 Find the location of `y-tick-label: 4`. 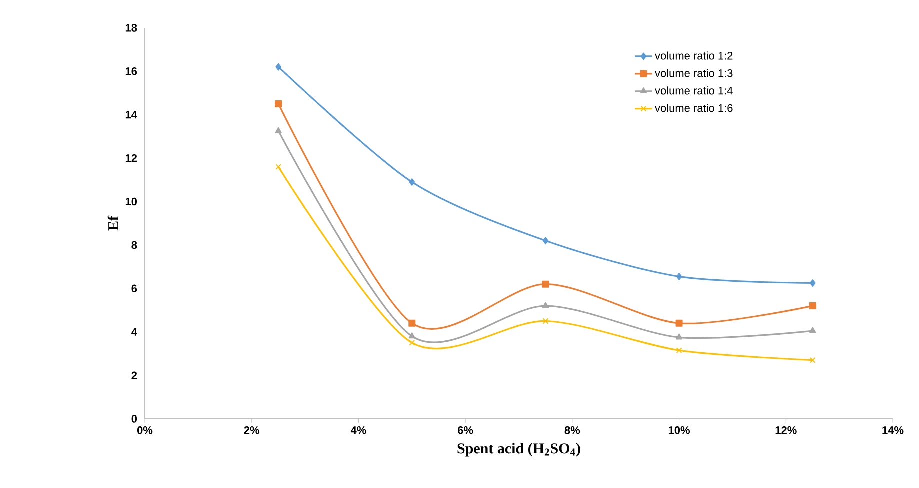

y-tick-label: 4 is located at coordinates (135, 332).